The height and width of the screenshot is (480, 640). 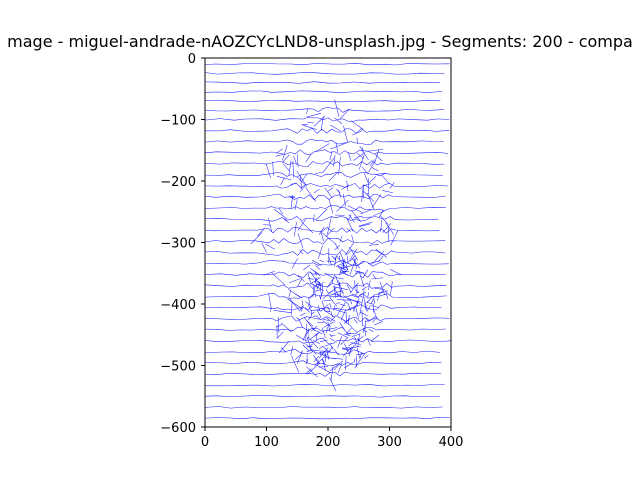 I want to click on y-tick-label: −100, so click(x=178, y=121).